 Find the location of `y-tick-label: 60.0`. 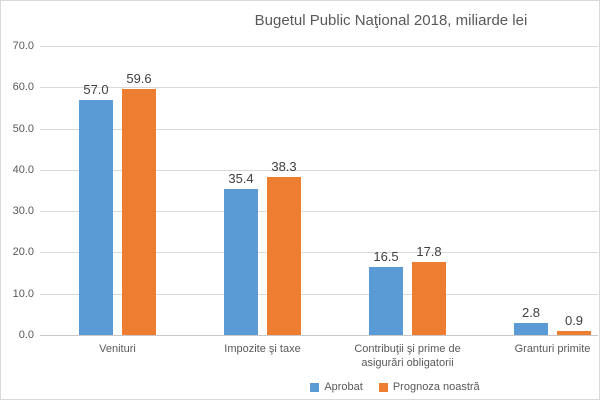

y-tick-label: 60.0 is located at coordinates (23, 87).